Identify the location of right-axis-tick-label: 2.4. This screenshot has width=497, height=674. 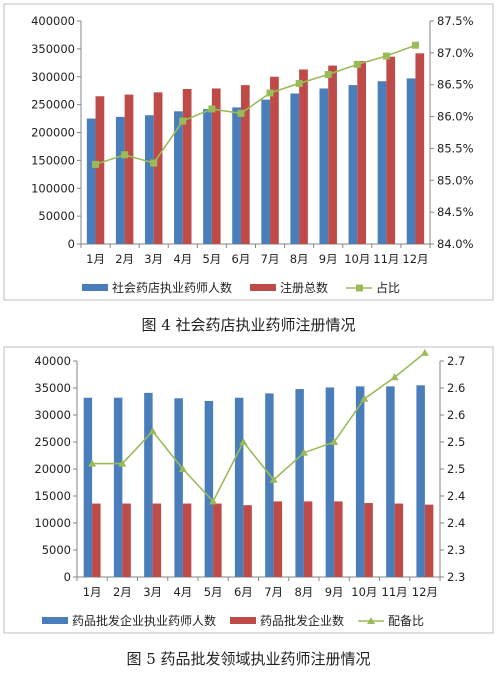
(456, 523).